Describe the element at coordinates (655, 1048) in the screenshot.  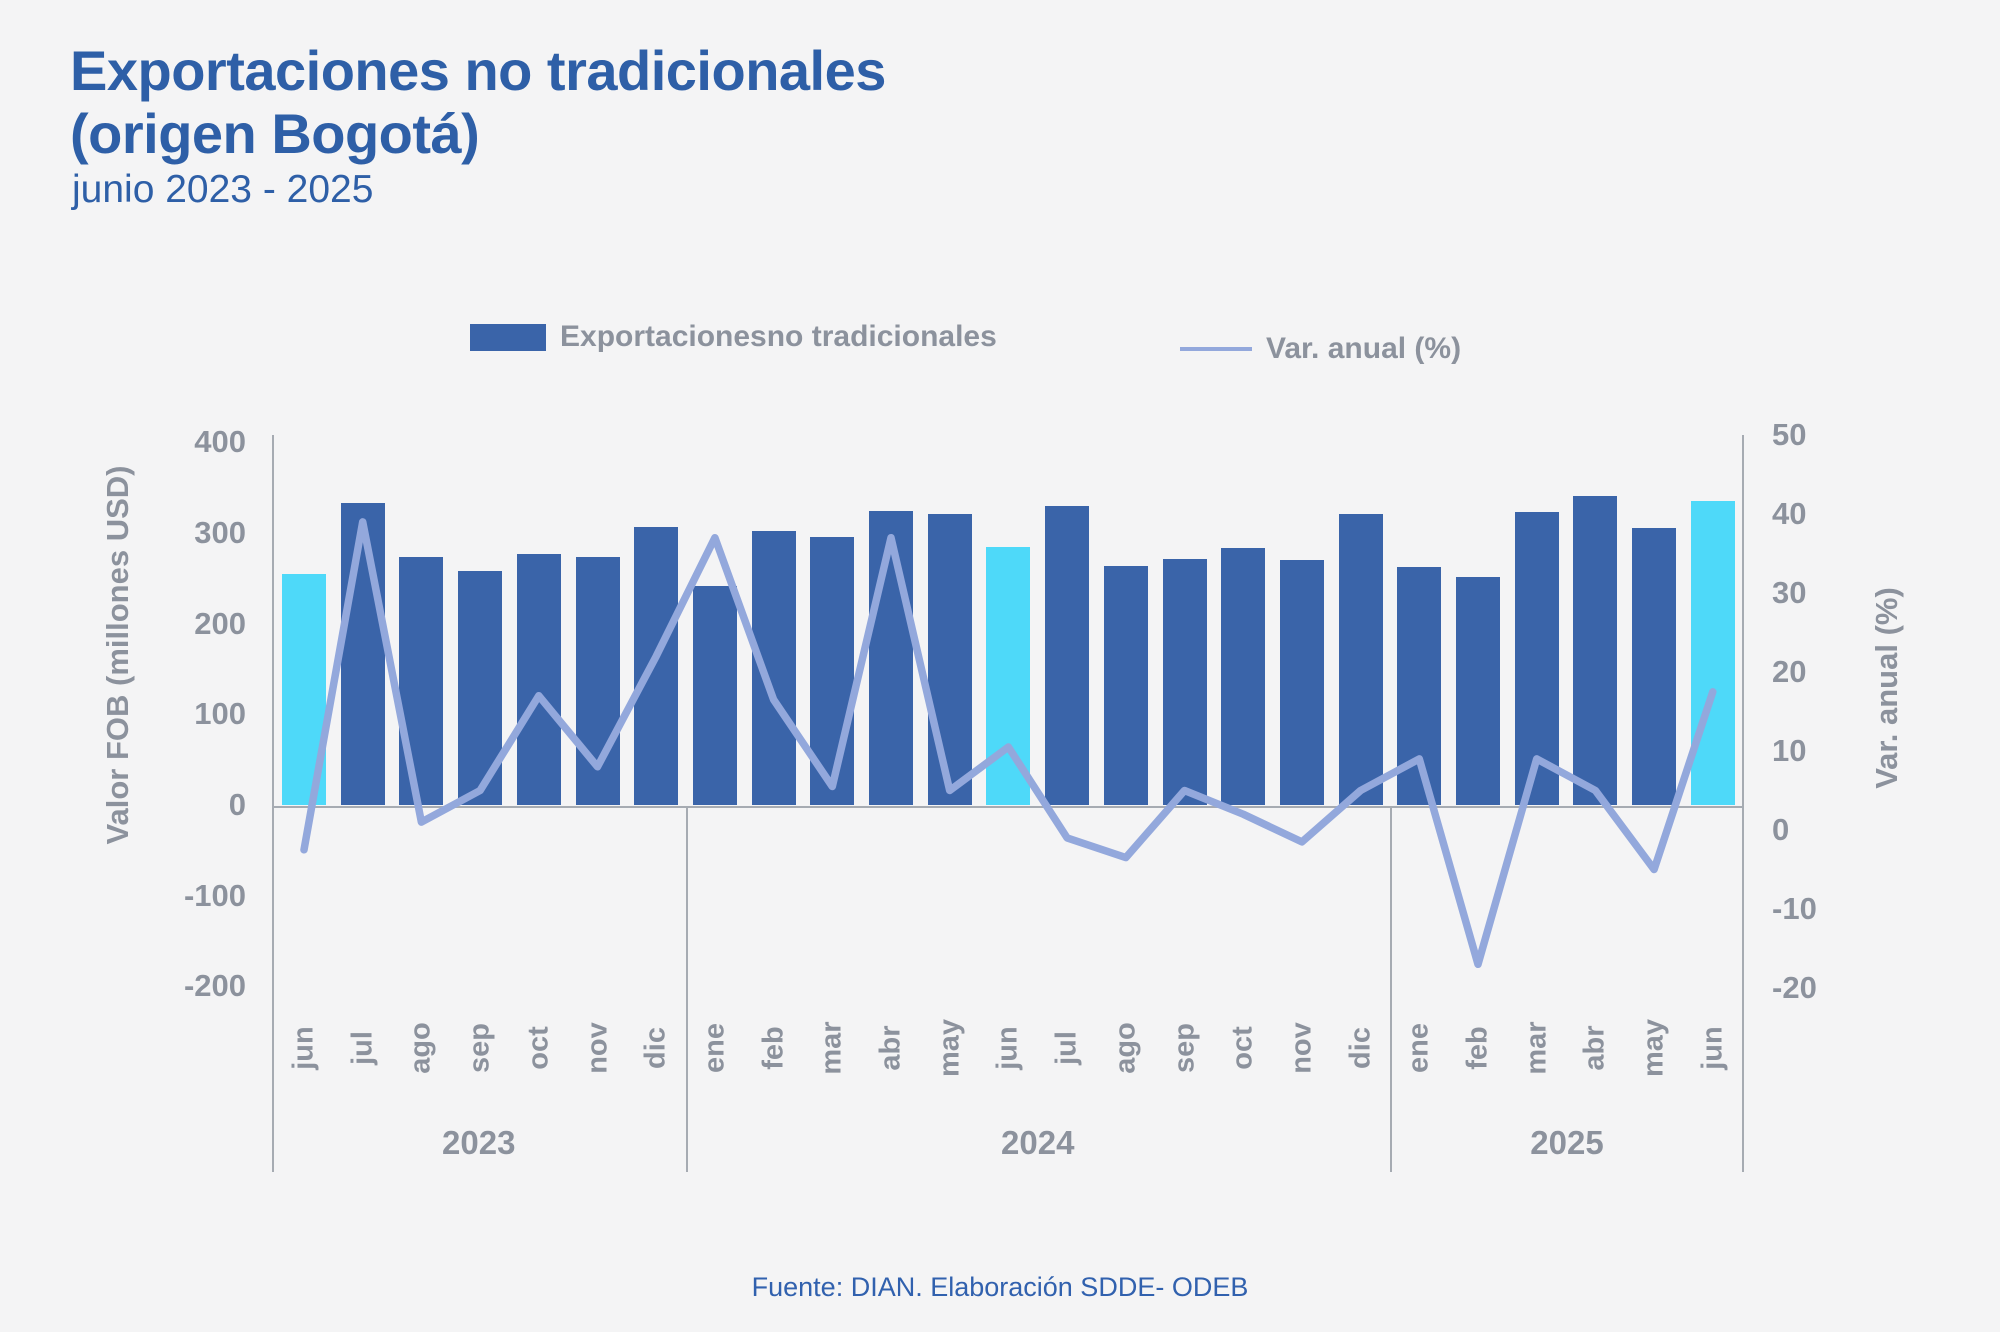
I see `month-label-dic-2023: dic` at that location.